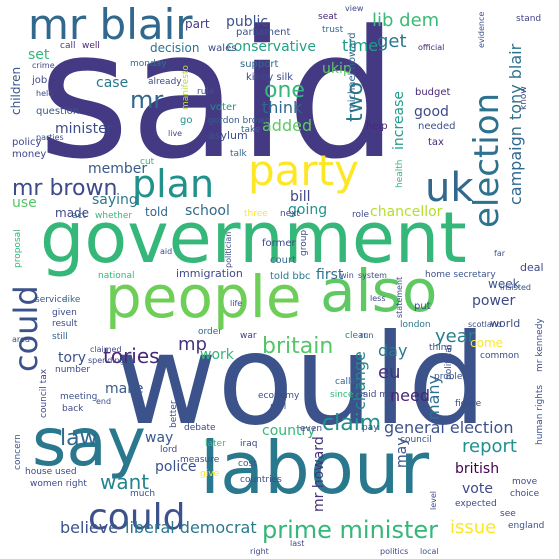  Describe the element at coordinates (500, 356) in the screenshot. I see `word-common: common` at that location.